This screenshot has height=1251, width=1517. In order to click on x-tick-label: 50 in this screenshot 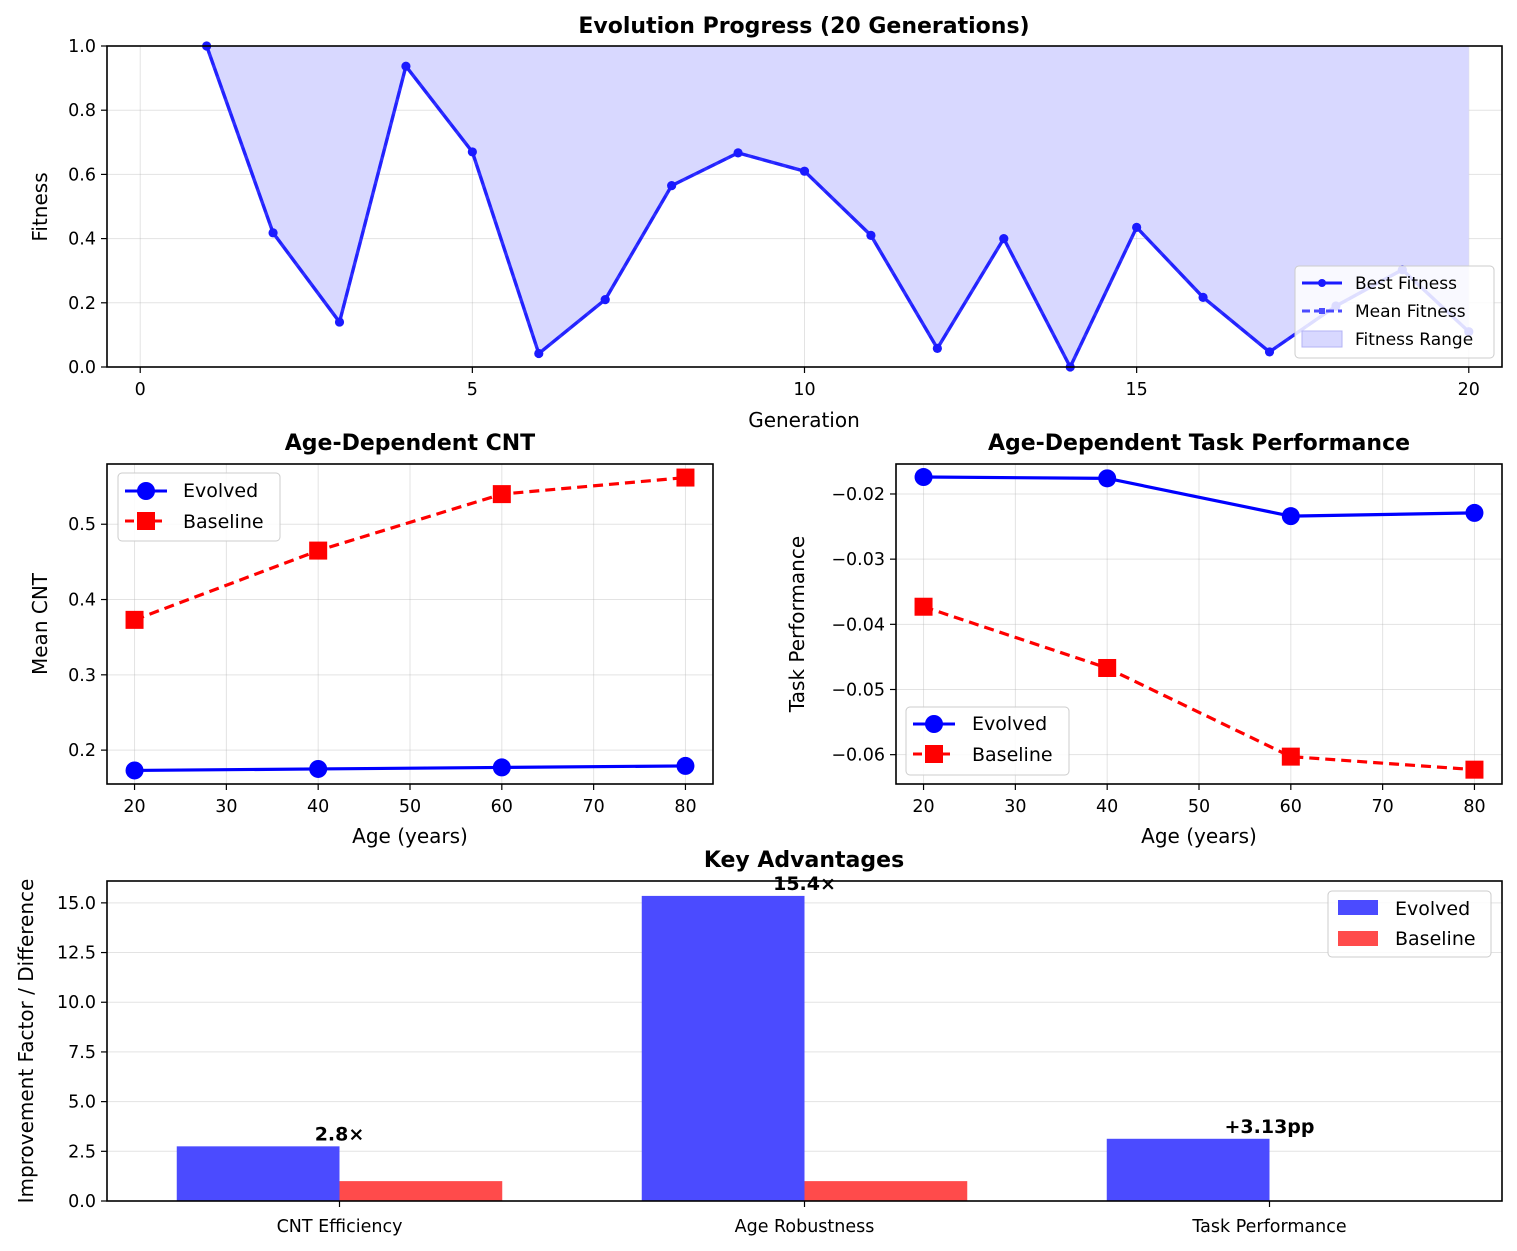, I will do `click(410, 807)`.